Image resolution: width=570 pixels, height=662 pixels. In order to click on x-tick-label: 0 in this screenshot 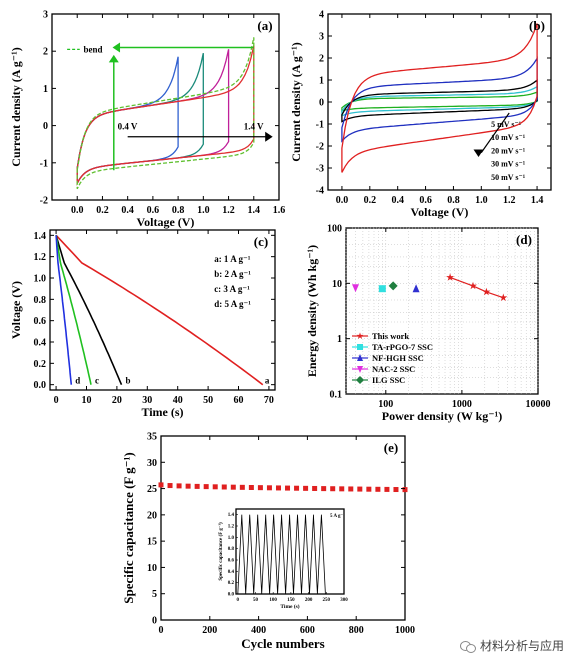, I will do `click(56, 400)`.